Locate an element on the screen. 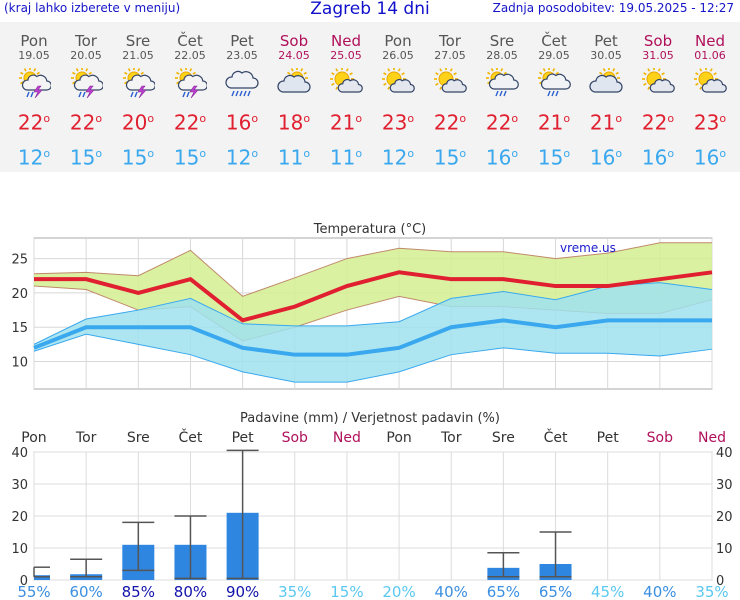 This screenshot has height=600, width=740. forecast-day: Tor 27.05 22o 15o is located at coordinates (450, 95).